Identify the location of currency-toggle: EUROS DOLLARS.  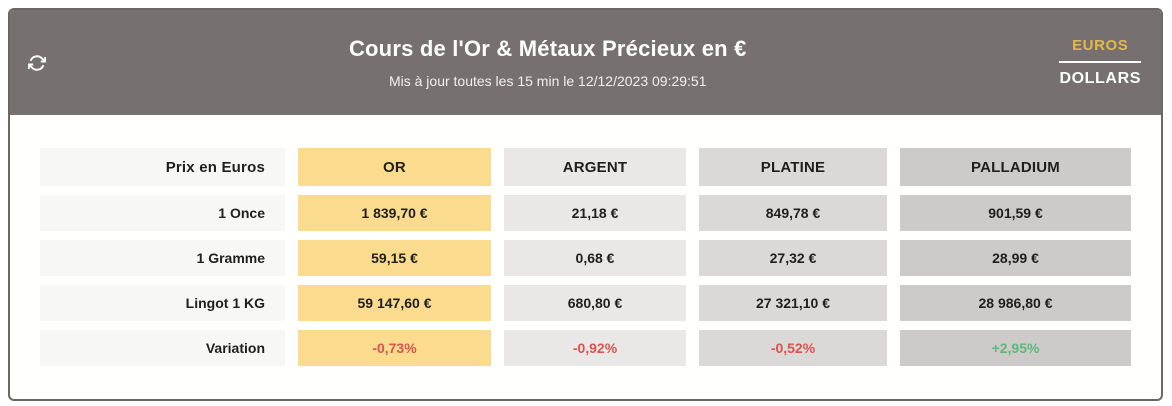
(1100, 62).